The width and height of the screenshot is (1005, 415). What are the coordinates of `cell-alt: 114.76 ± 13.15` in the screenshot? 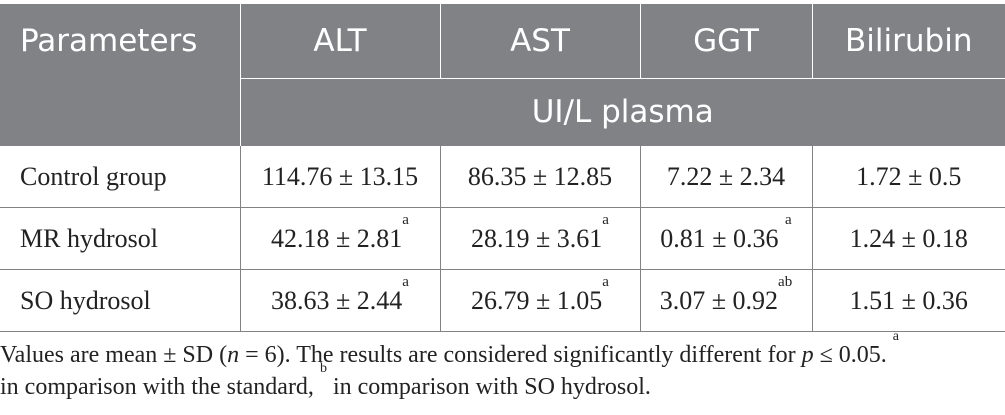 It's located at (339, 176).